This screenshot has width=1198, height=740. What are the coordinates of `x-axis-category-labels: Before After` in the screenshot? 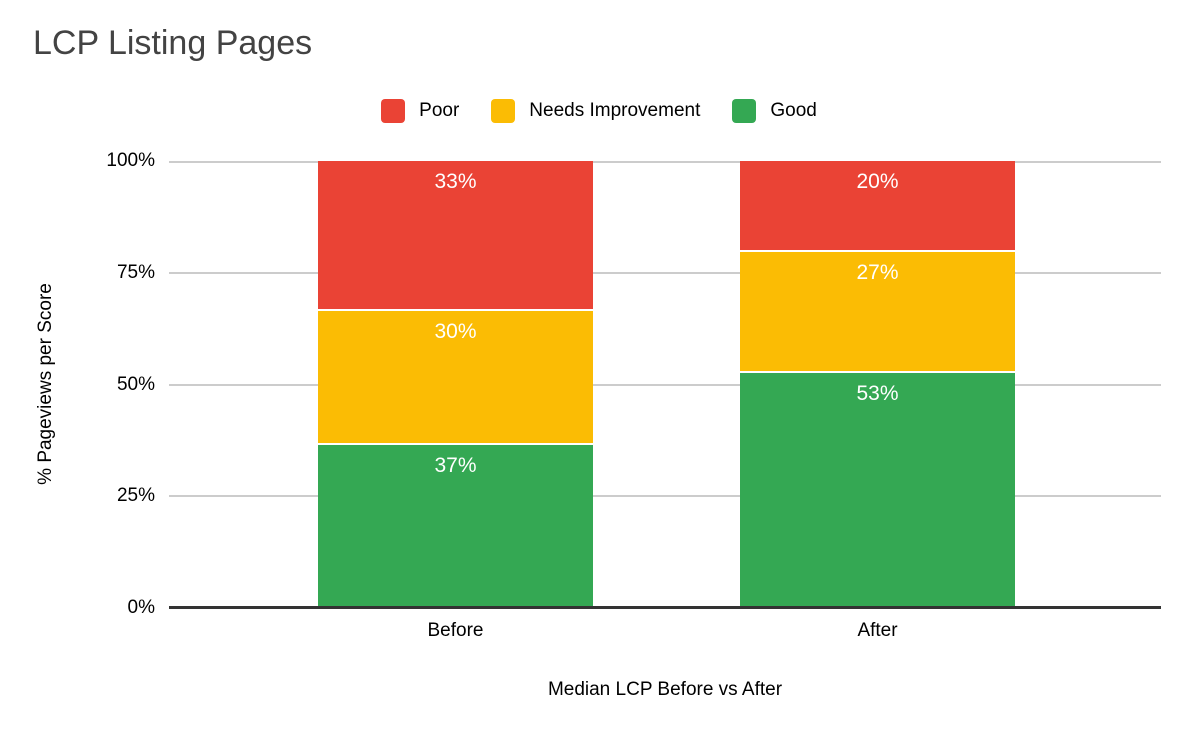 It's located at (665, 632).